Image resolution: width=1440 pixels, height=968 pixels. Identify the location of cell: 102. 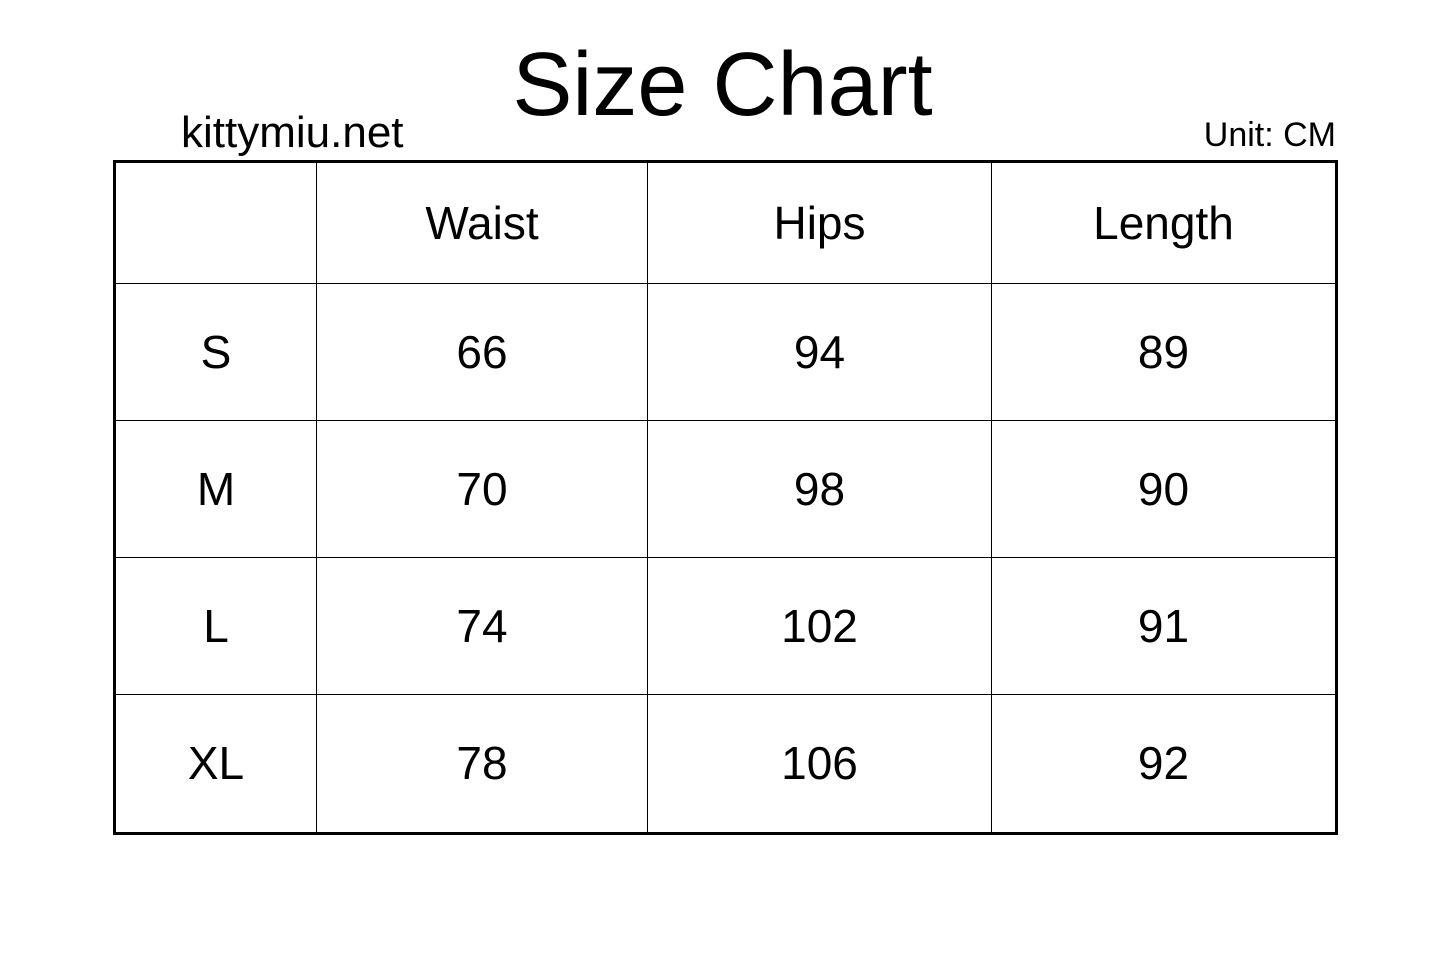
(819, 625).